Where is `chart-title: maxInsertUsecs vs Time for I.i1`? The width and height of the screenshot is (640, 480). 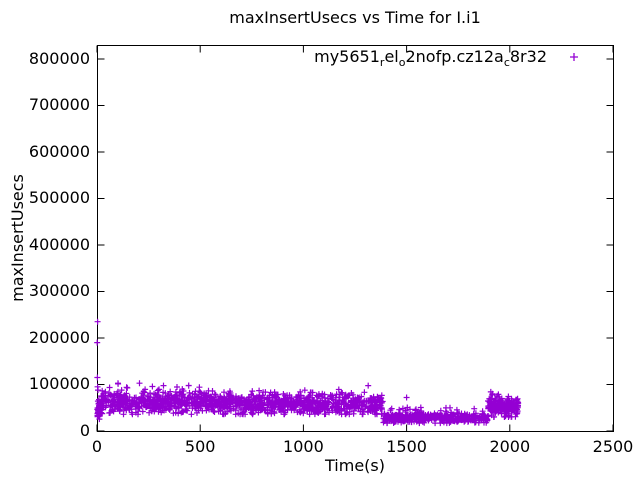 chart-title: maxInsertUsecs vs Time for I.i1 is located at coordinates (355, 17).